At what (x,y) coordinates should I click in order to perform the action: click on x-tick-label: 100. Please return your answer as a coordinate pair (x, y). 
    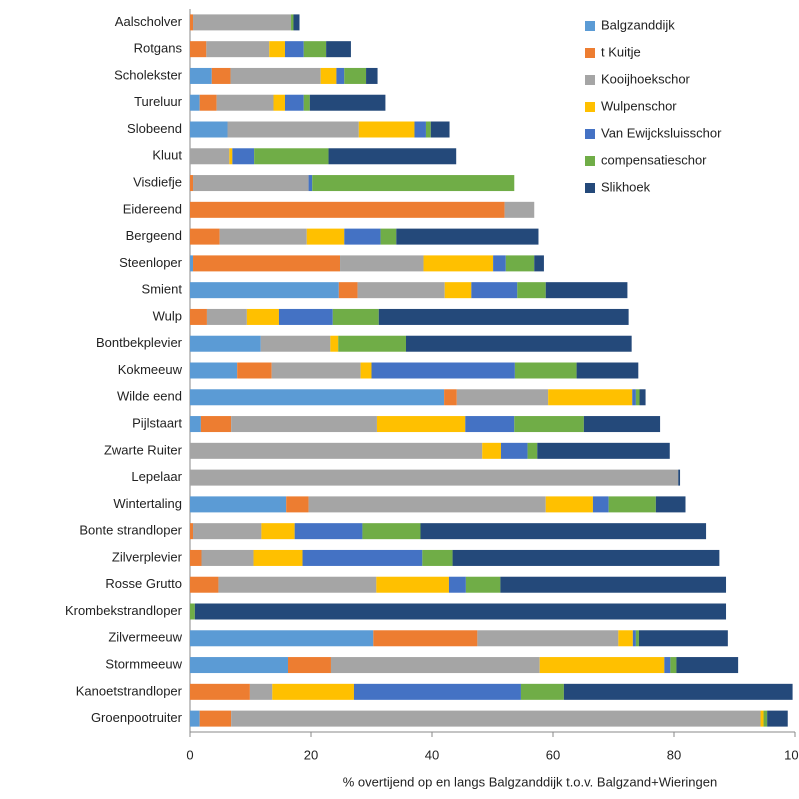
    Looking at the image, I should click on (791, 754).